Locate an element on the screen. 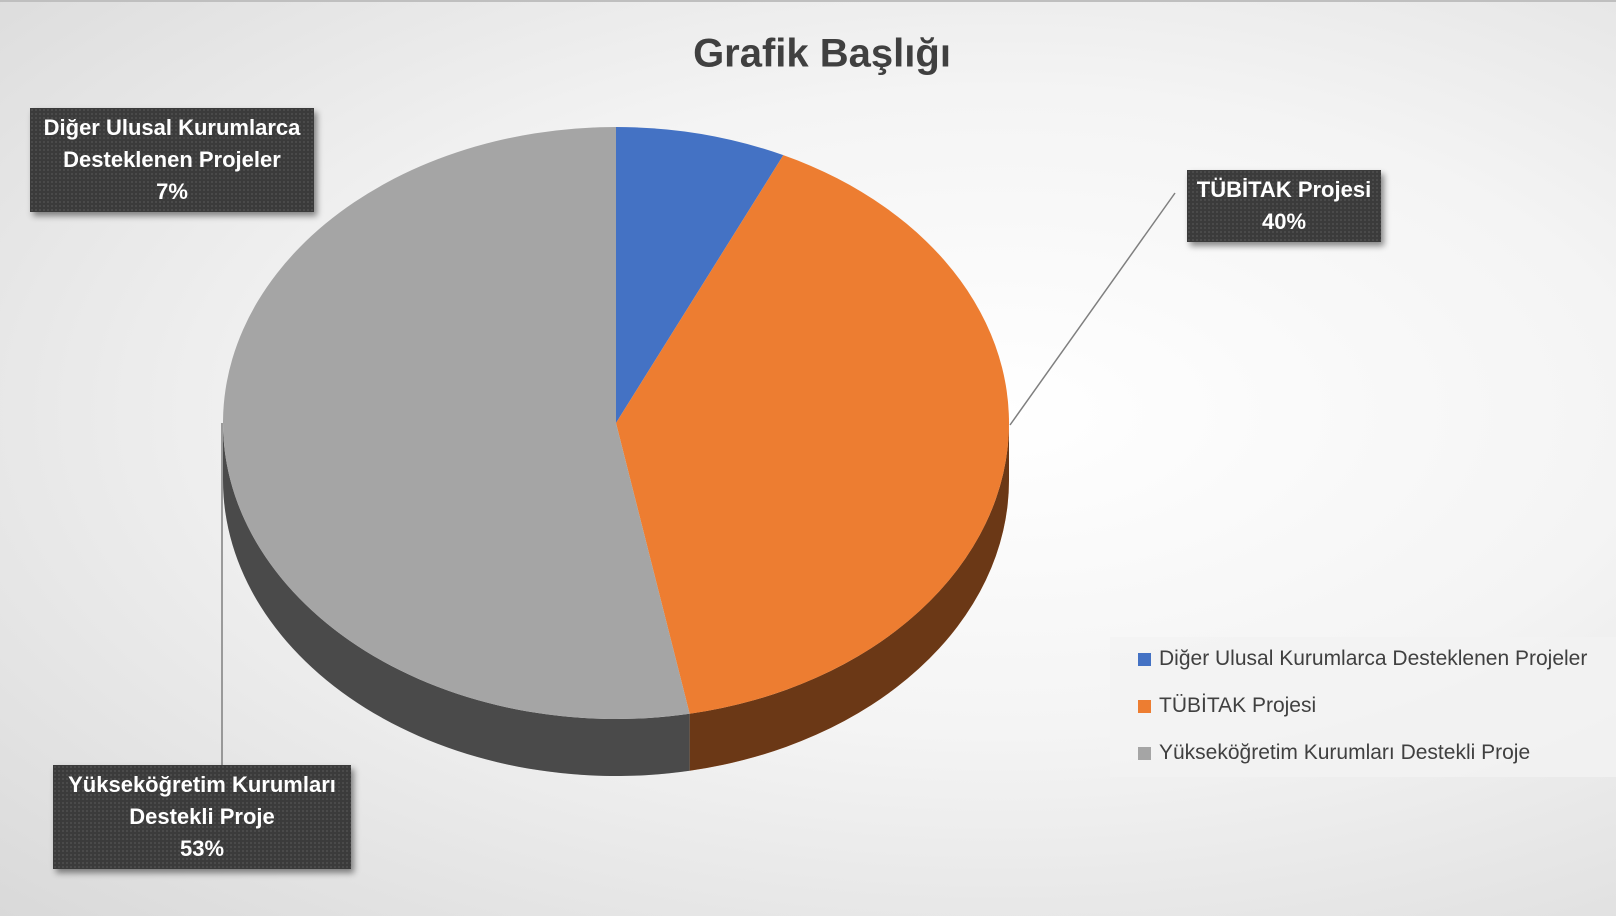  data-label-name: Yükseköğretim Kurumları Destekli Proje is located at coordinates (202, 800).